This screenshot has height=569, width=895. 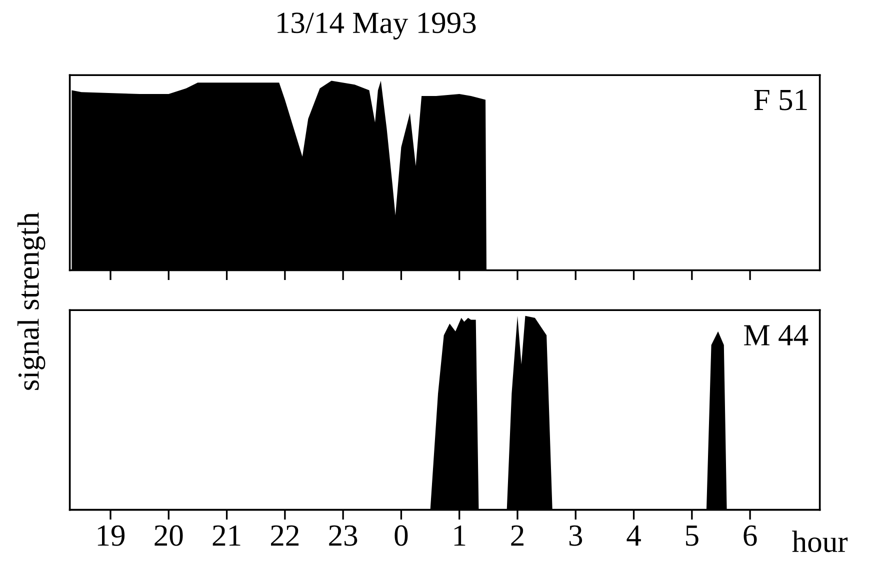 I want to click on x-tick-label: 21, so click(x=226, y=535).